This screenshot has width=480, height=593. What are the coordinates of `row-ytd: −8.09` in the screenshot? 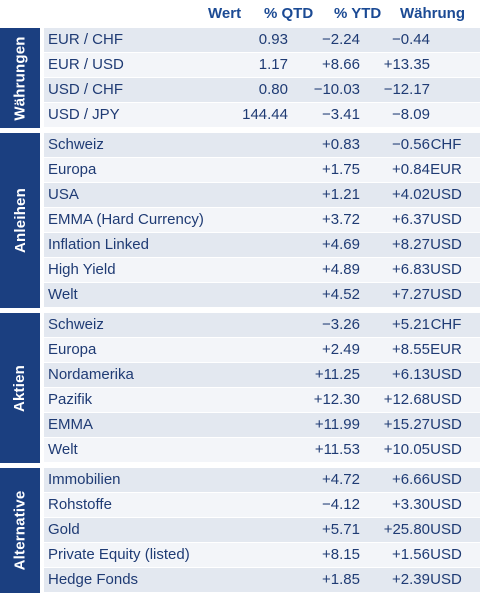 It's located at (411, 114).